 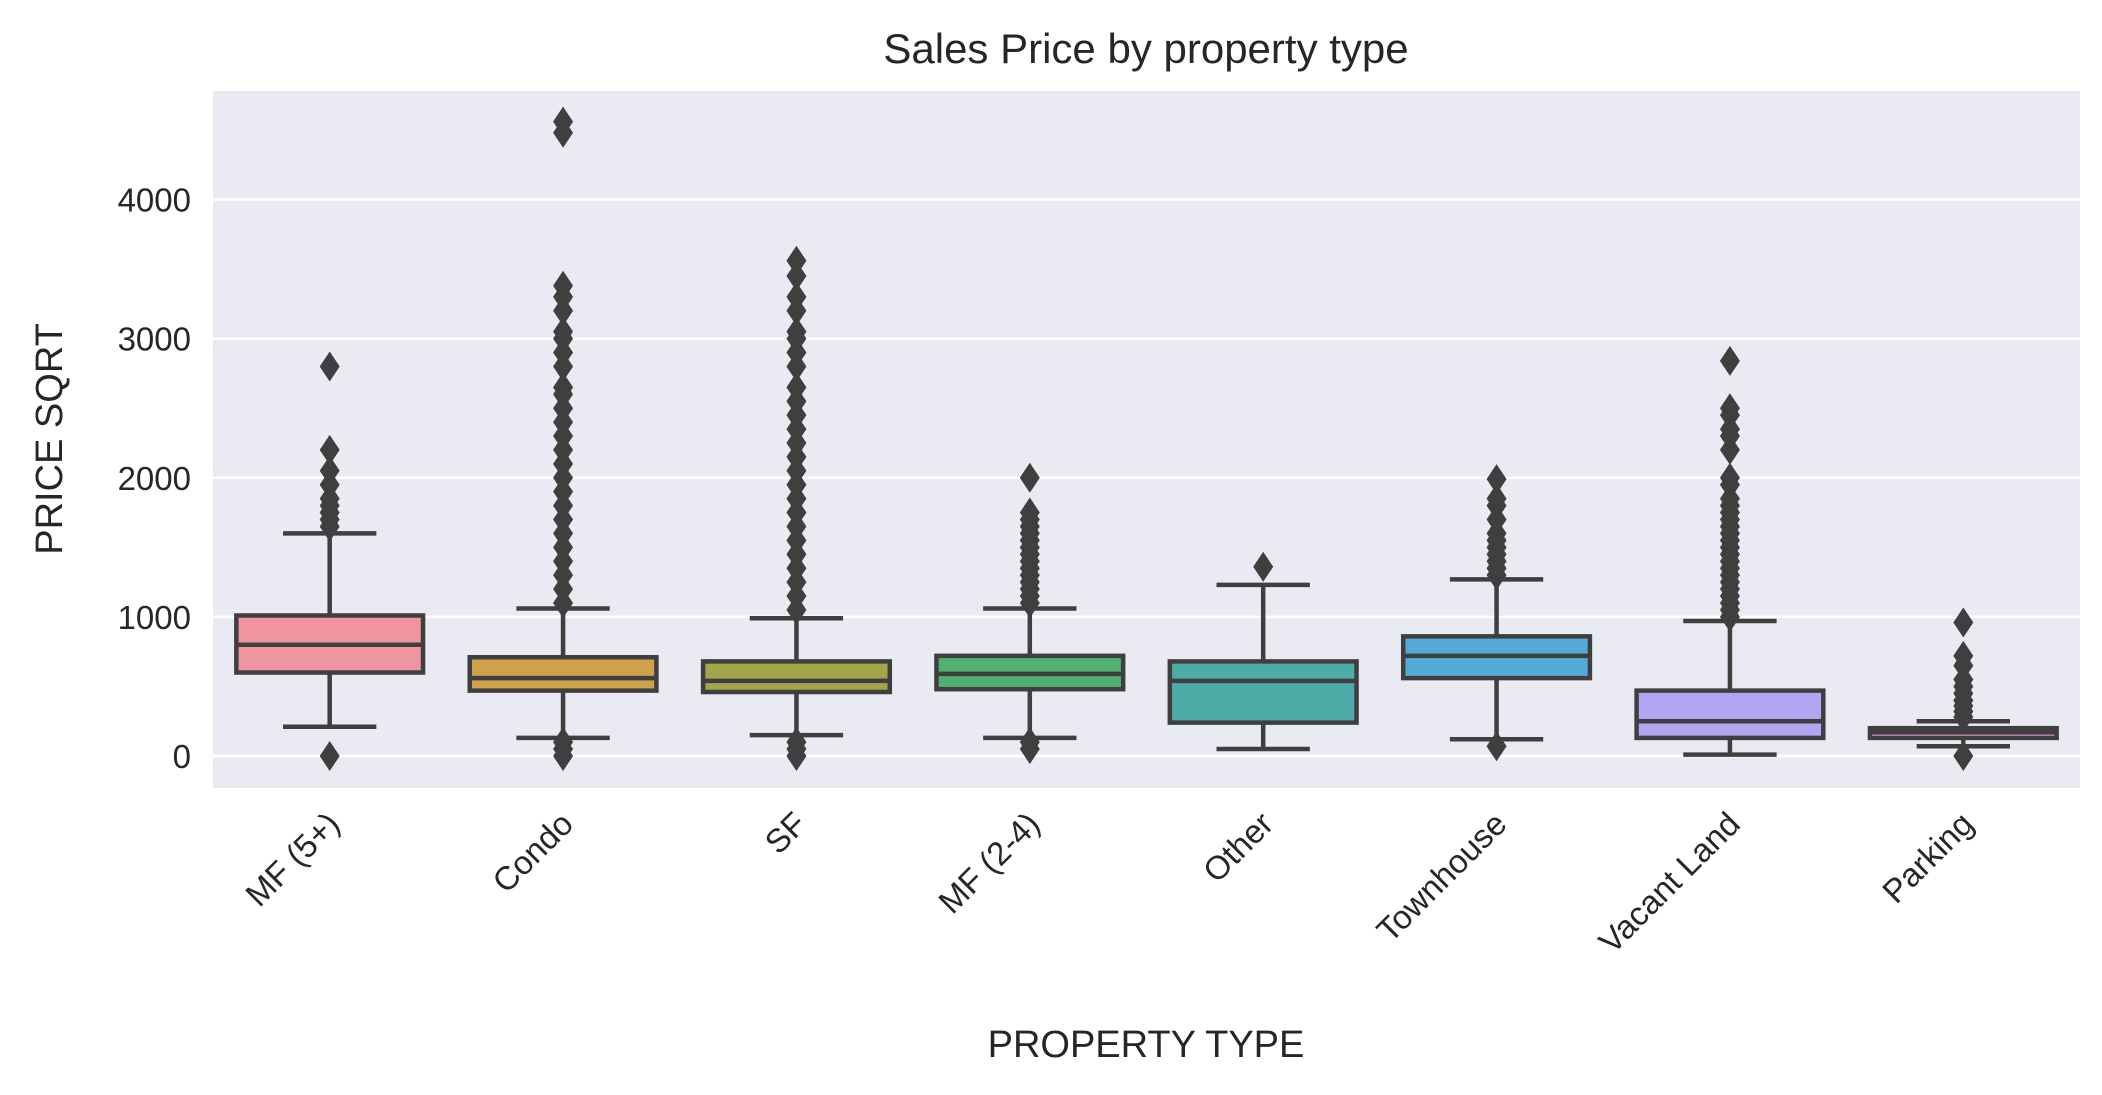 What do you see at coordinates (50, 439) in the screenshot?
I see `y-axis-title: PRICE SQRT` at bounding box center [50, 439].